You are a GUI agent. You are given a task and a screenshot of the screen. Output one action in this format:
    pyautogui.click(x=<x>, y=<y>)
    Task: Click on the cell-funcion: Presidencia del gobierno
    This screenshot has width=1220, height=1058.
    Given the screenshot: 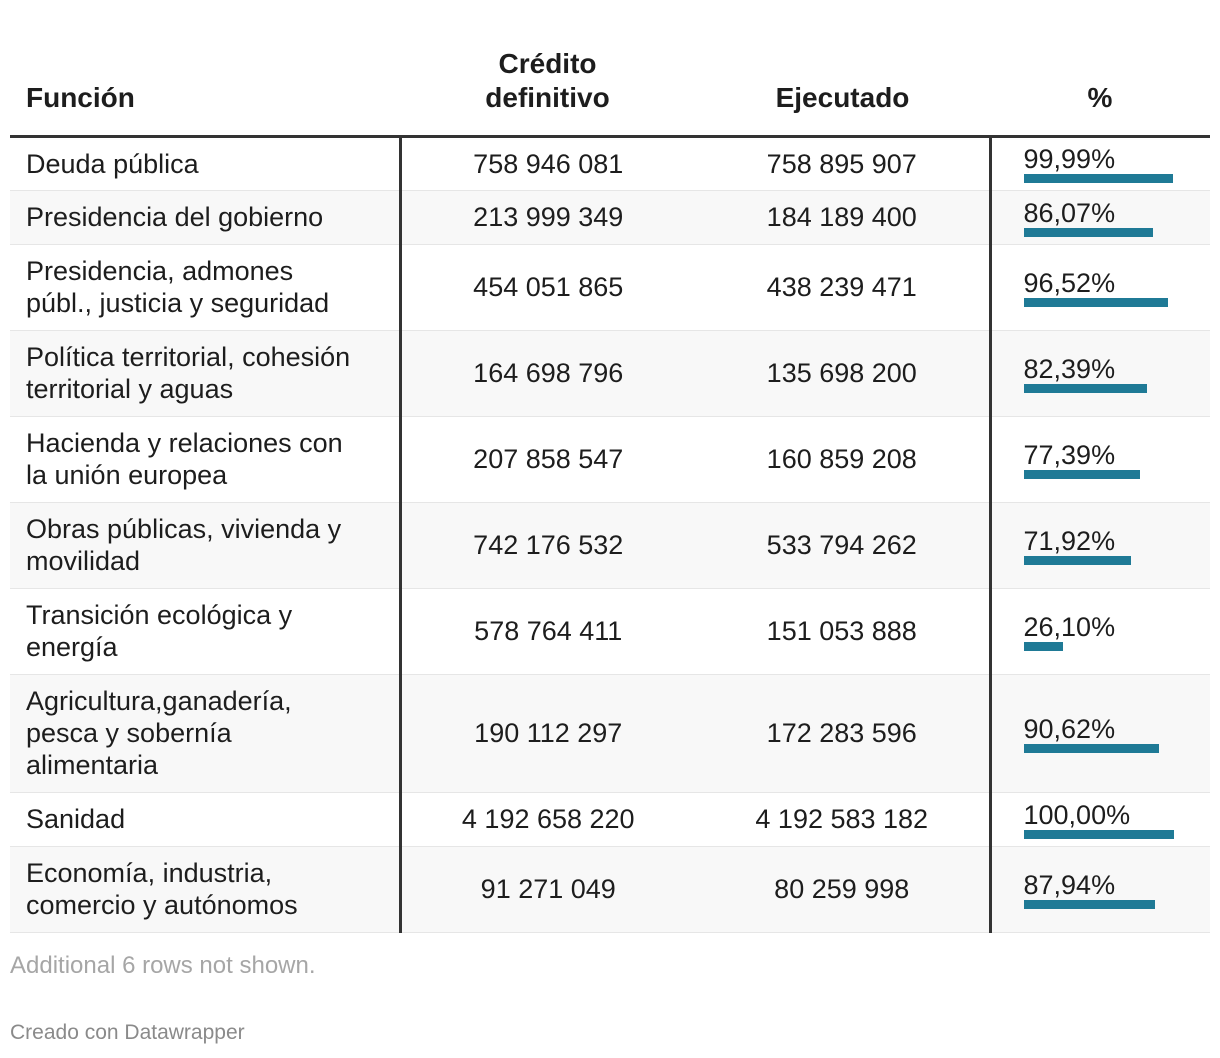 What is the action you would take?
    pyautogui.click(x=205, y=217)
    